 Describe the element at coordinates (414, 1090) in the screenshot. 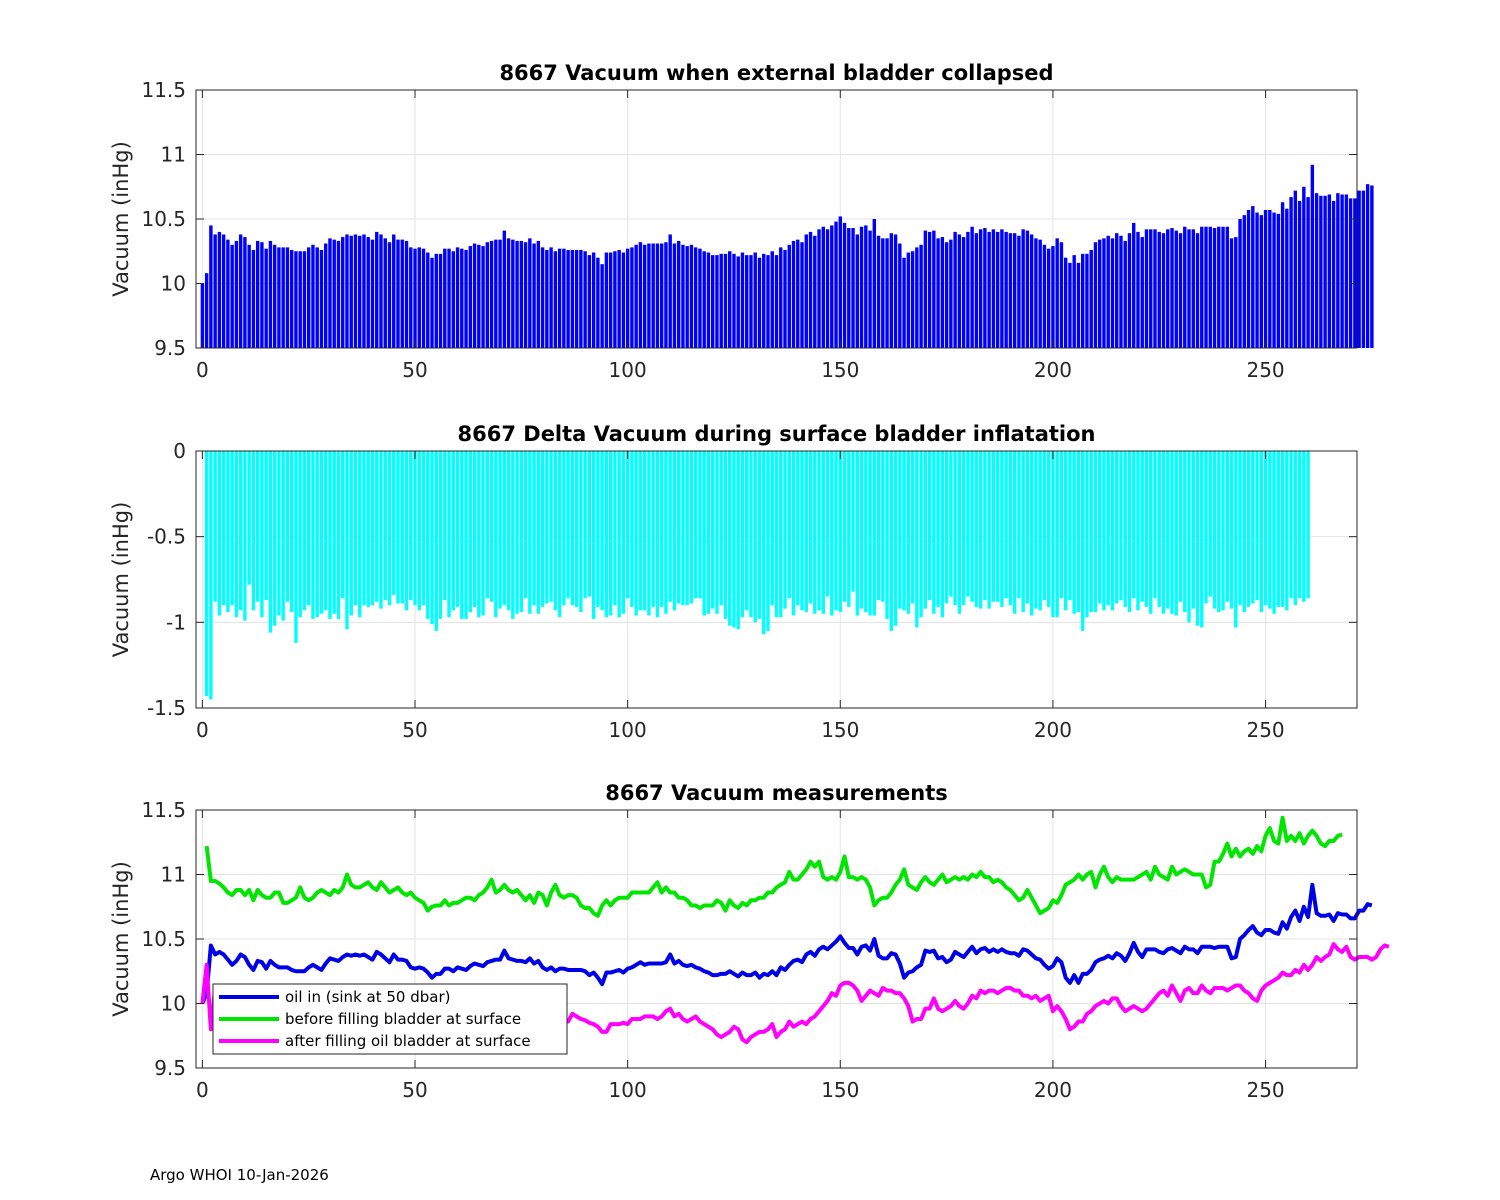

I see `x-tick-label: 50` at that location.